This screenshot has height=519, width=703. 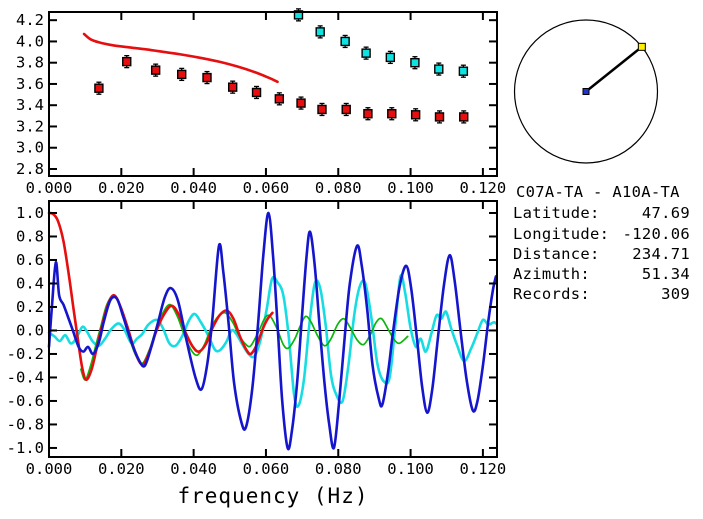 I want to click on latitude-value: 47.69, so click(x=665, y=213).